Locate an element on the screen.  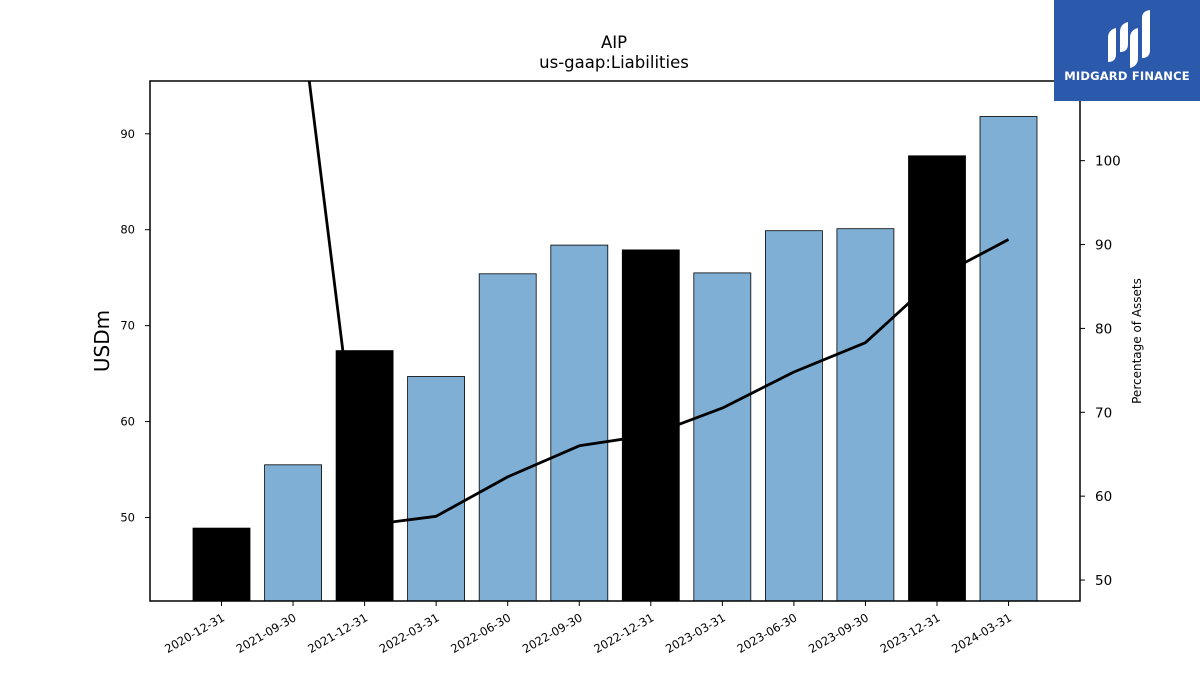
y-axis-label: USDm is located at coordinates (102, 341).